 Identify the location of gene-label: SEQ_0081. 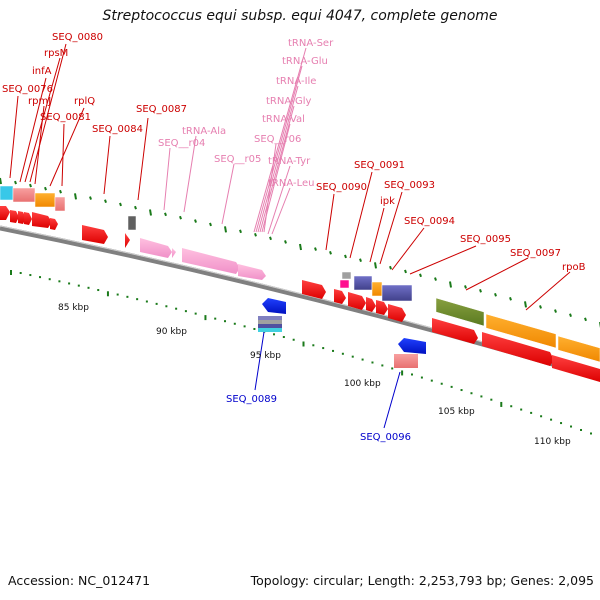
(65, 117).